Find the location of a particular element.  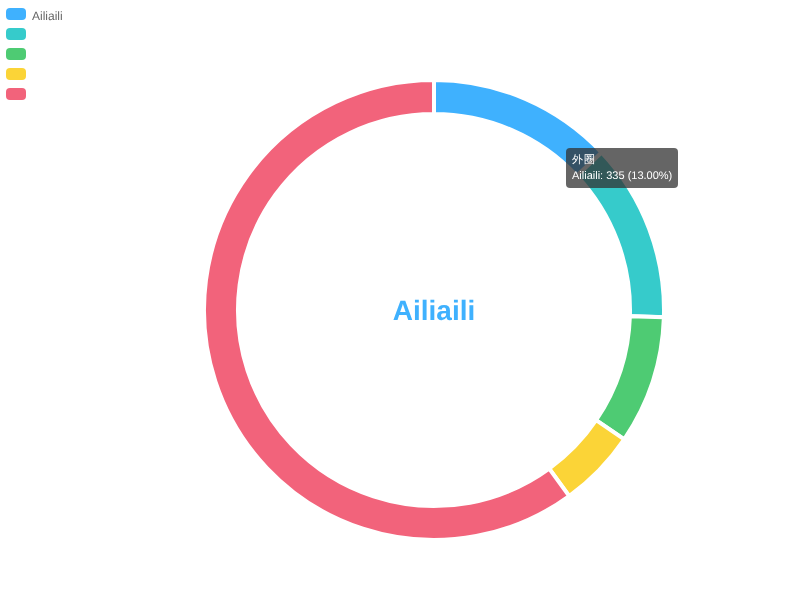

text: Ailiaili is located at coordinates (434, 310).